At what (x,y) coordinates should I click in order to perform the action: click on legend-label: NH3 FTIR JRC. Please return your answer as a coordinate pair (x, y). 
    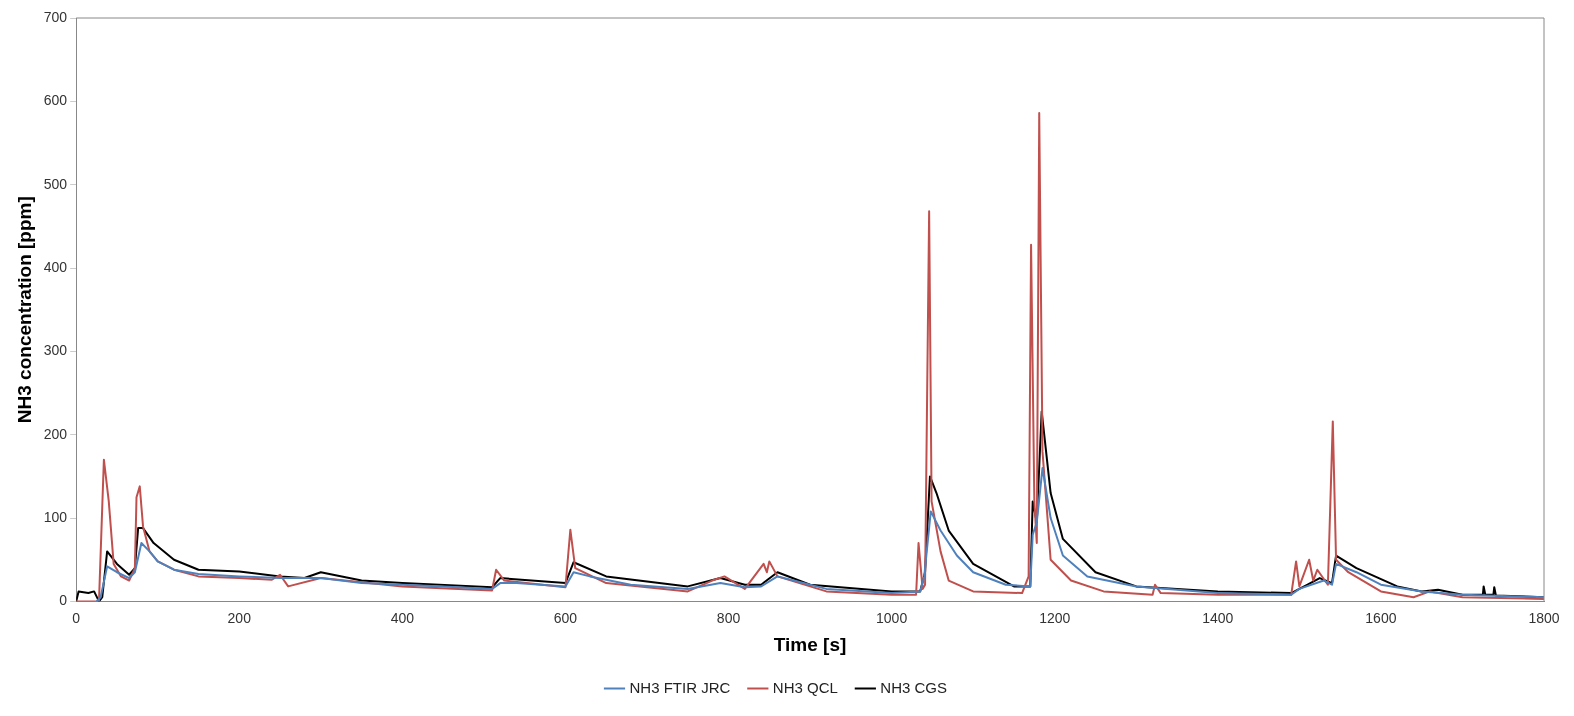
    Looking at the image, I should click on (680, 687).